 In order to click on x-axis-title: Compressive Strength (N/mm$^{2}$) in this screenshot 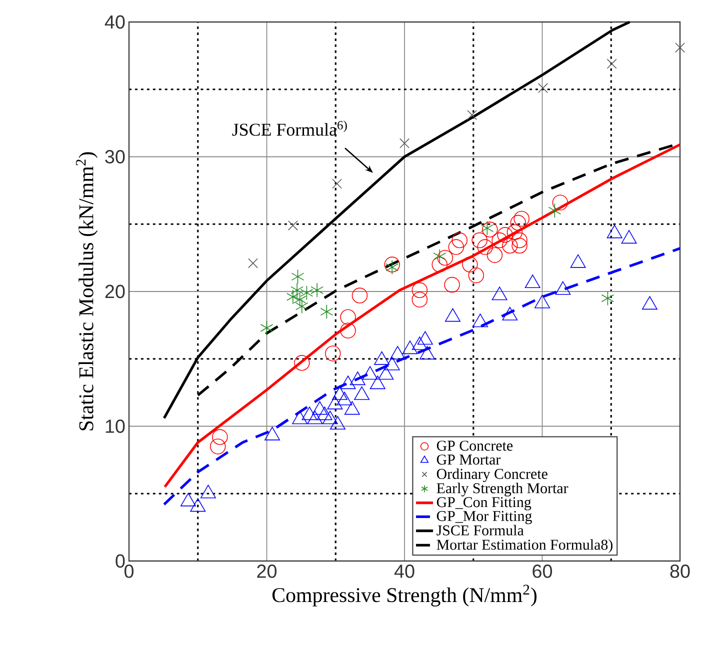, I will do `click(404, 595)`.